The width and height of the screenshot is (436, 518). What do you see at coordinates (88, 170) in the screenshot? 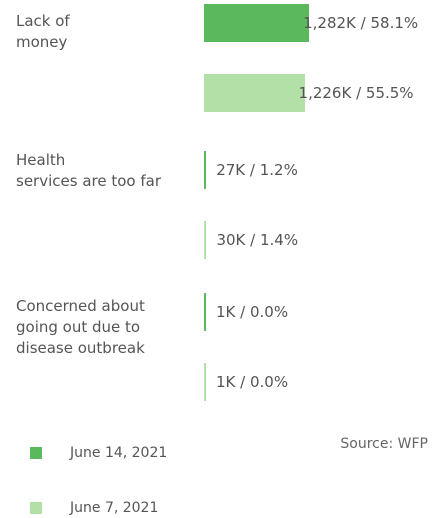
I see `category-label: Health services are too far` at bounding box center [88, 170].